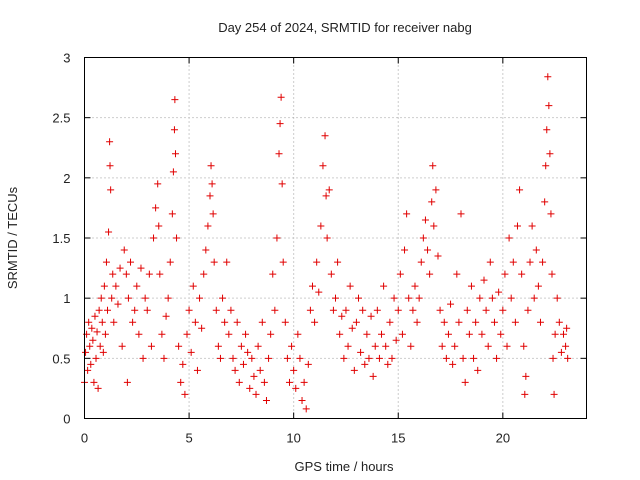 The height and width of the screenshot is (480, 640). Describe the element at coordinates (66, 58) in the screenshot. I see `y-tick-label: 3` at that location.